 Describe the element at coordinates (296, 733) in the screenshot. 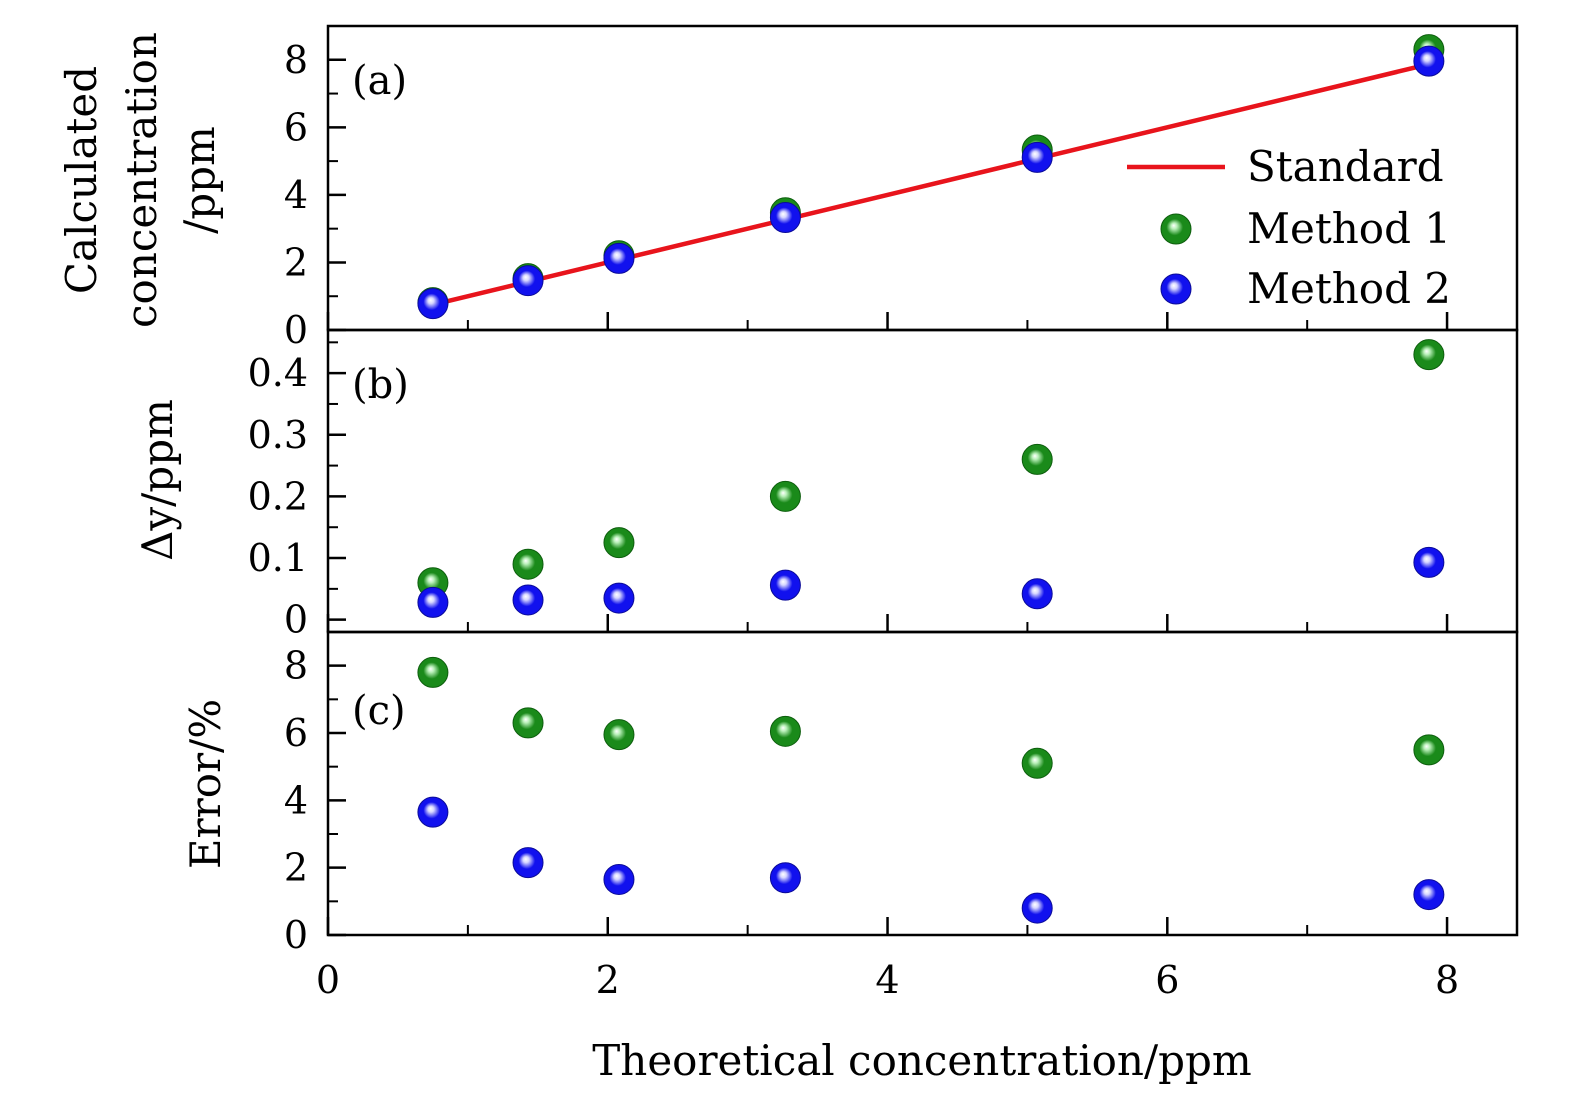

I see `panel-c-ytick-label: 6` at that location.